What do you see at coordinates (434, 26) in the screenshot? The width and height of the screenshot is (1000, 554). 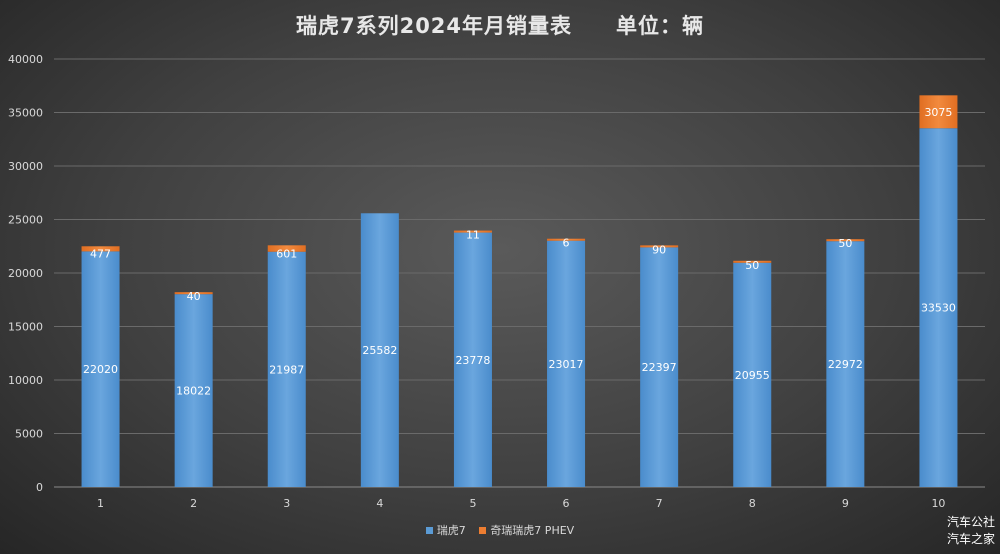 I see `chart-title-main: 瑞虎7系列2024年月销量表` at bounding box center [434, 26].